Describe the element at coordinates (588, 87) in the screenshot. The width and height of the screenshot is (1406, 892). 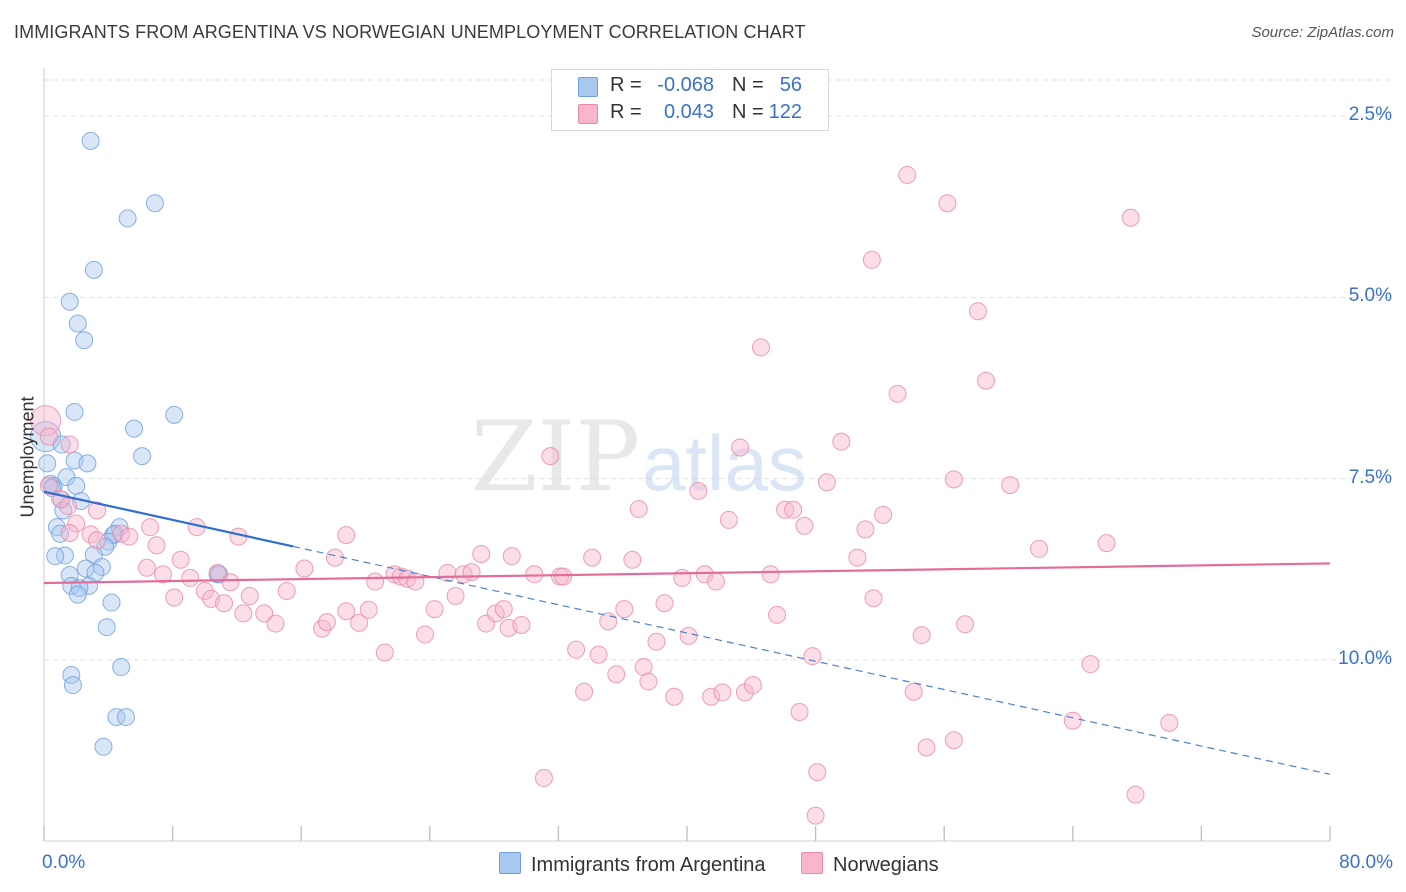
I see `legend-swatch-blue` at that location.